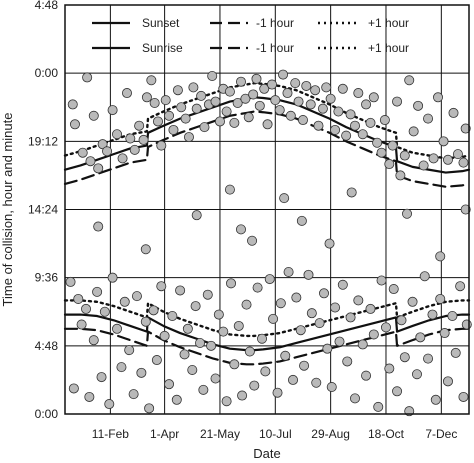 This screenshot has height=463, width=474. What do you see at coordinates (267, 346) in the screenshot?
I see `series-line-sunrise-minus-1h` at bounding box center [267, 346].